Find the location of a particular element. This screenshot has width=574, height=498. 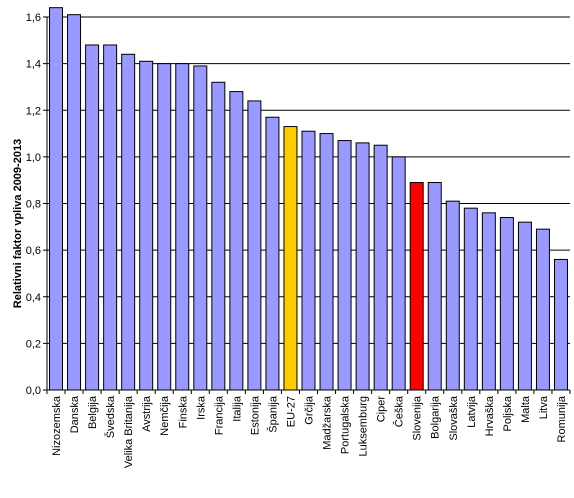

bar-estonija is located at coordinates (254, 245).